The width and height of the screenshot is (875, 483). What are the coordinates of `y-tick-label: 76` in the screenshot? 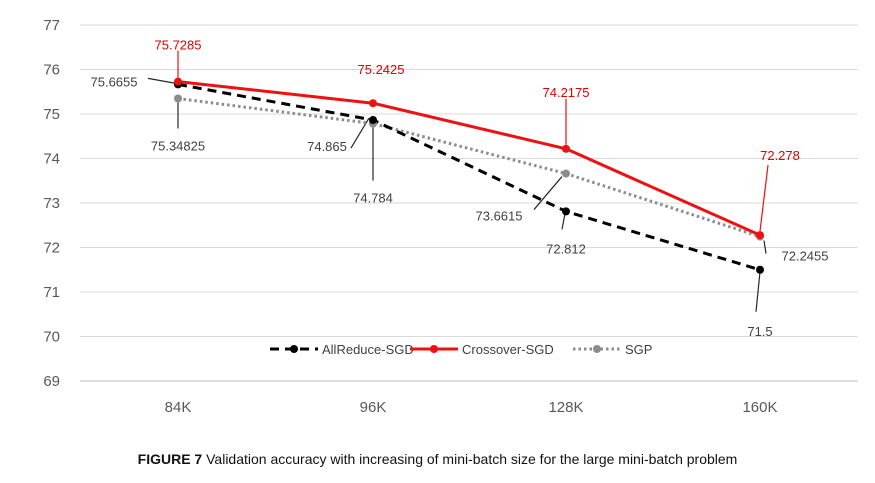 It's located at (51, 70).